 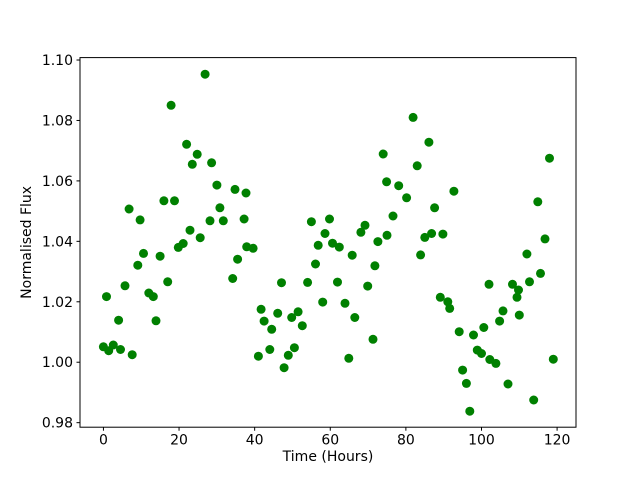 I want to click on y-tick-labels: 0.98 1.00 1.02 1.04 1.06 1.08 1.10, so click(x=57, y=242).